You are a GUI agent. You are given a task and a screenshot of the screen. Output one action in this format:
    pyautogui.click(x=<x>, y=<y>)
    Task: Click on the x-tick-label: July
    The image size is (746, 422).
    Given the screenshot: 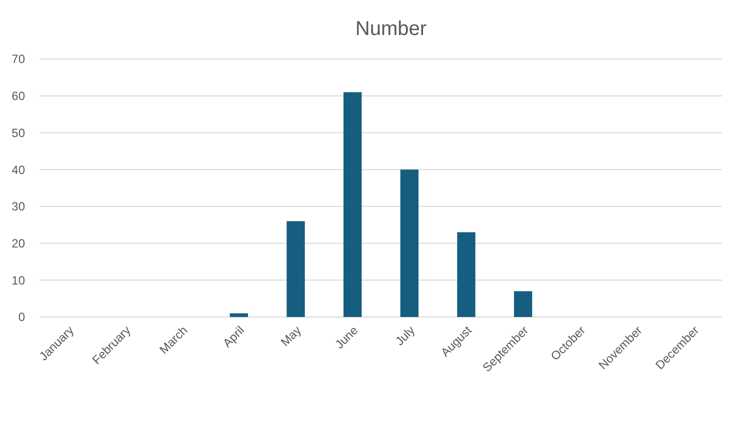 What is the action you would take?
    pyautogui.click(x=405, y=335)
    